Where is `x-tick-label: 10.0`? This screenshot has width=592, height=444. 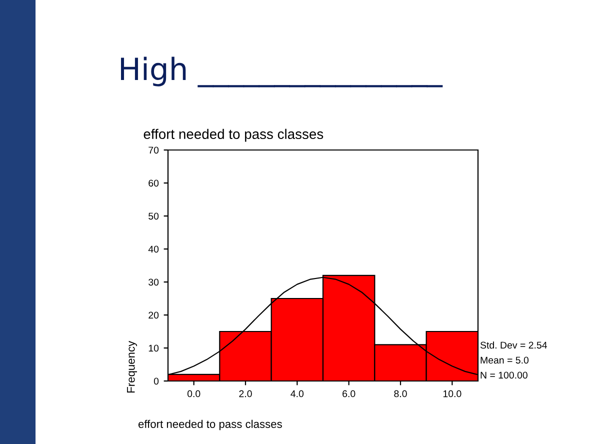 x-tick-label: 10.0 is located at coordinates (452, 394).